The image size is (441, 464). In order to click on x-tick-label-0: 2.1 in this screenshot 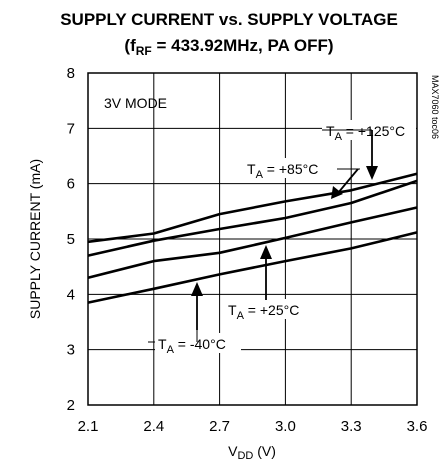, I will do `click(88, 426)`.